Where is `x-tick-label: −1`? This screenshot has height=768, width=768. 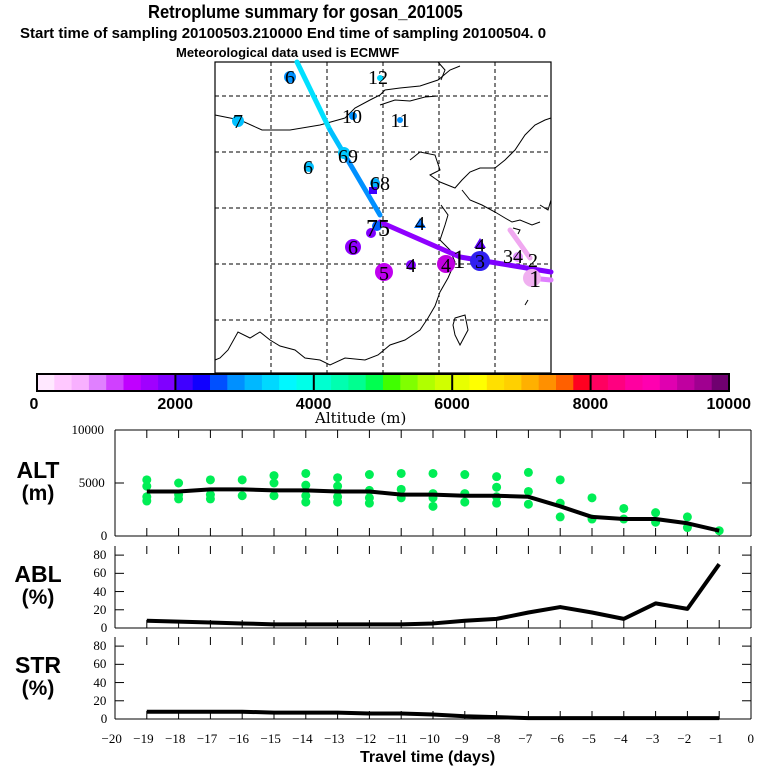
x-tick-label: −1 is located at coordinates (716, 738).